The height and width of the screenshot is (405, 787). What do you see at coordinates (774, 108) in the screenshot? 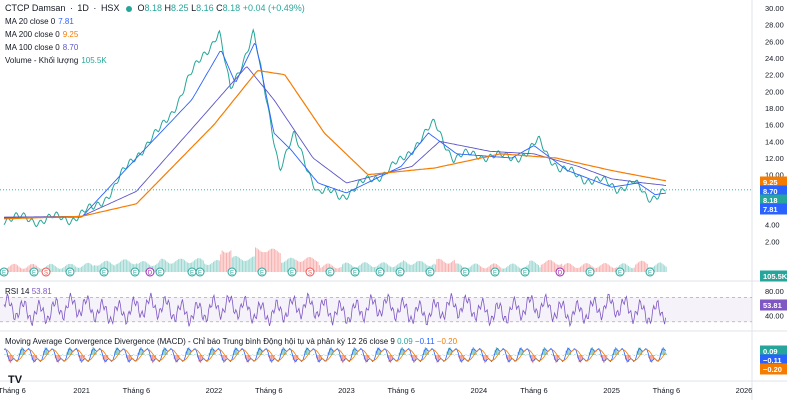
I see `y-tick-label: 18.00` at bounding box center [774, 108].